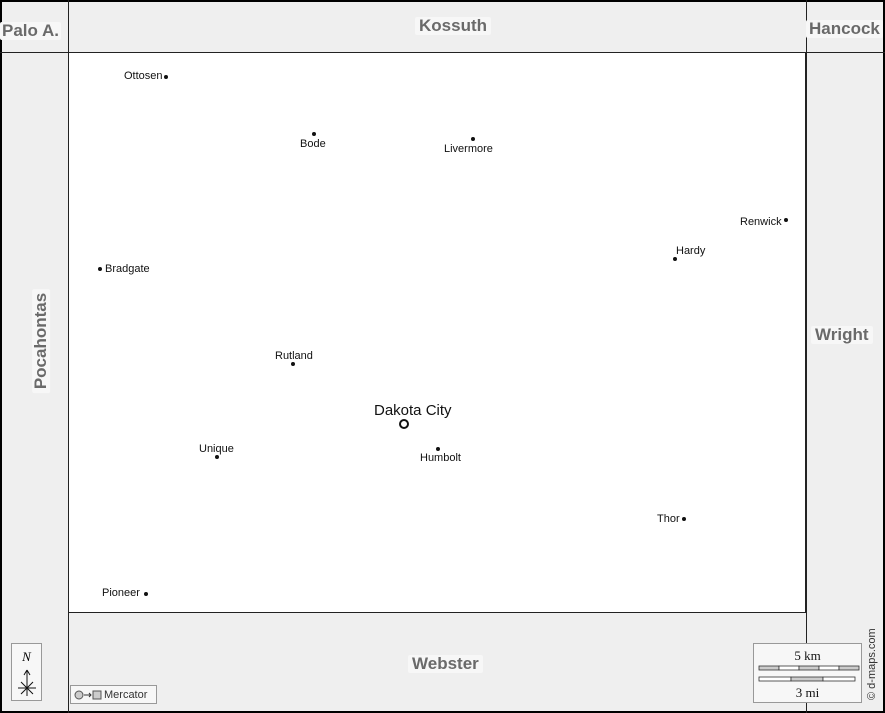 Image resolution: width=885 pixels, height=713 pixels. What do you see at coordinates (842, 335) in the screenshot?
I see `neighbor-wright: Wright` at bounding box center [842, 335].